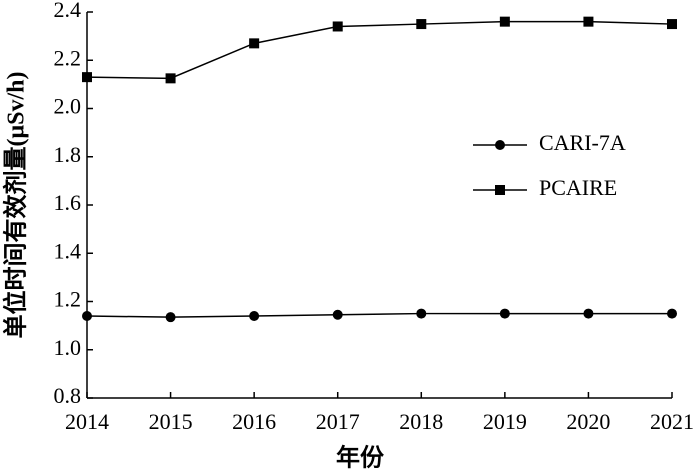  What do you see at coordinates (588, 421) in the screenshot?
I see `x-tick-label: 2020` at bounding box center [588, 421].